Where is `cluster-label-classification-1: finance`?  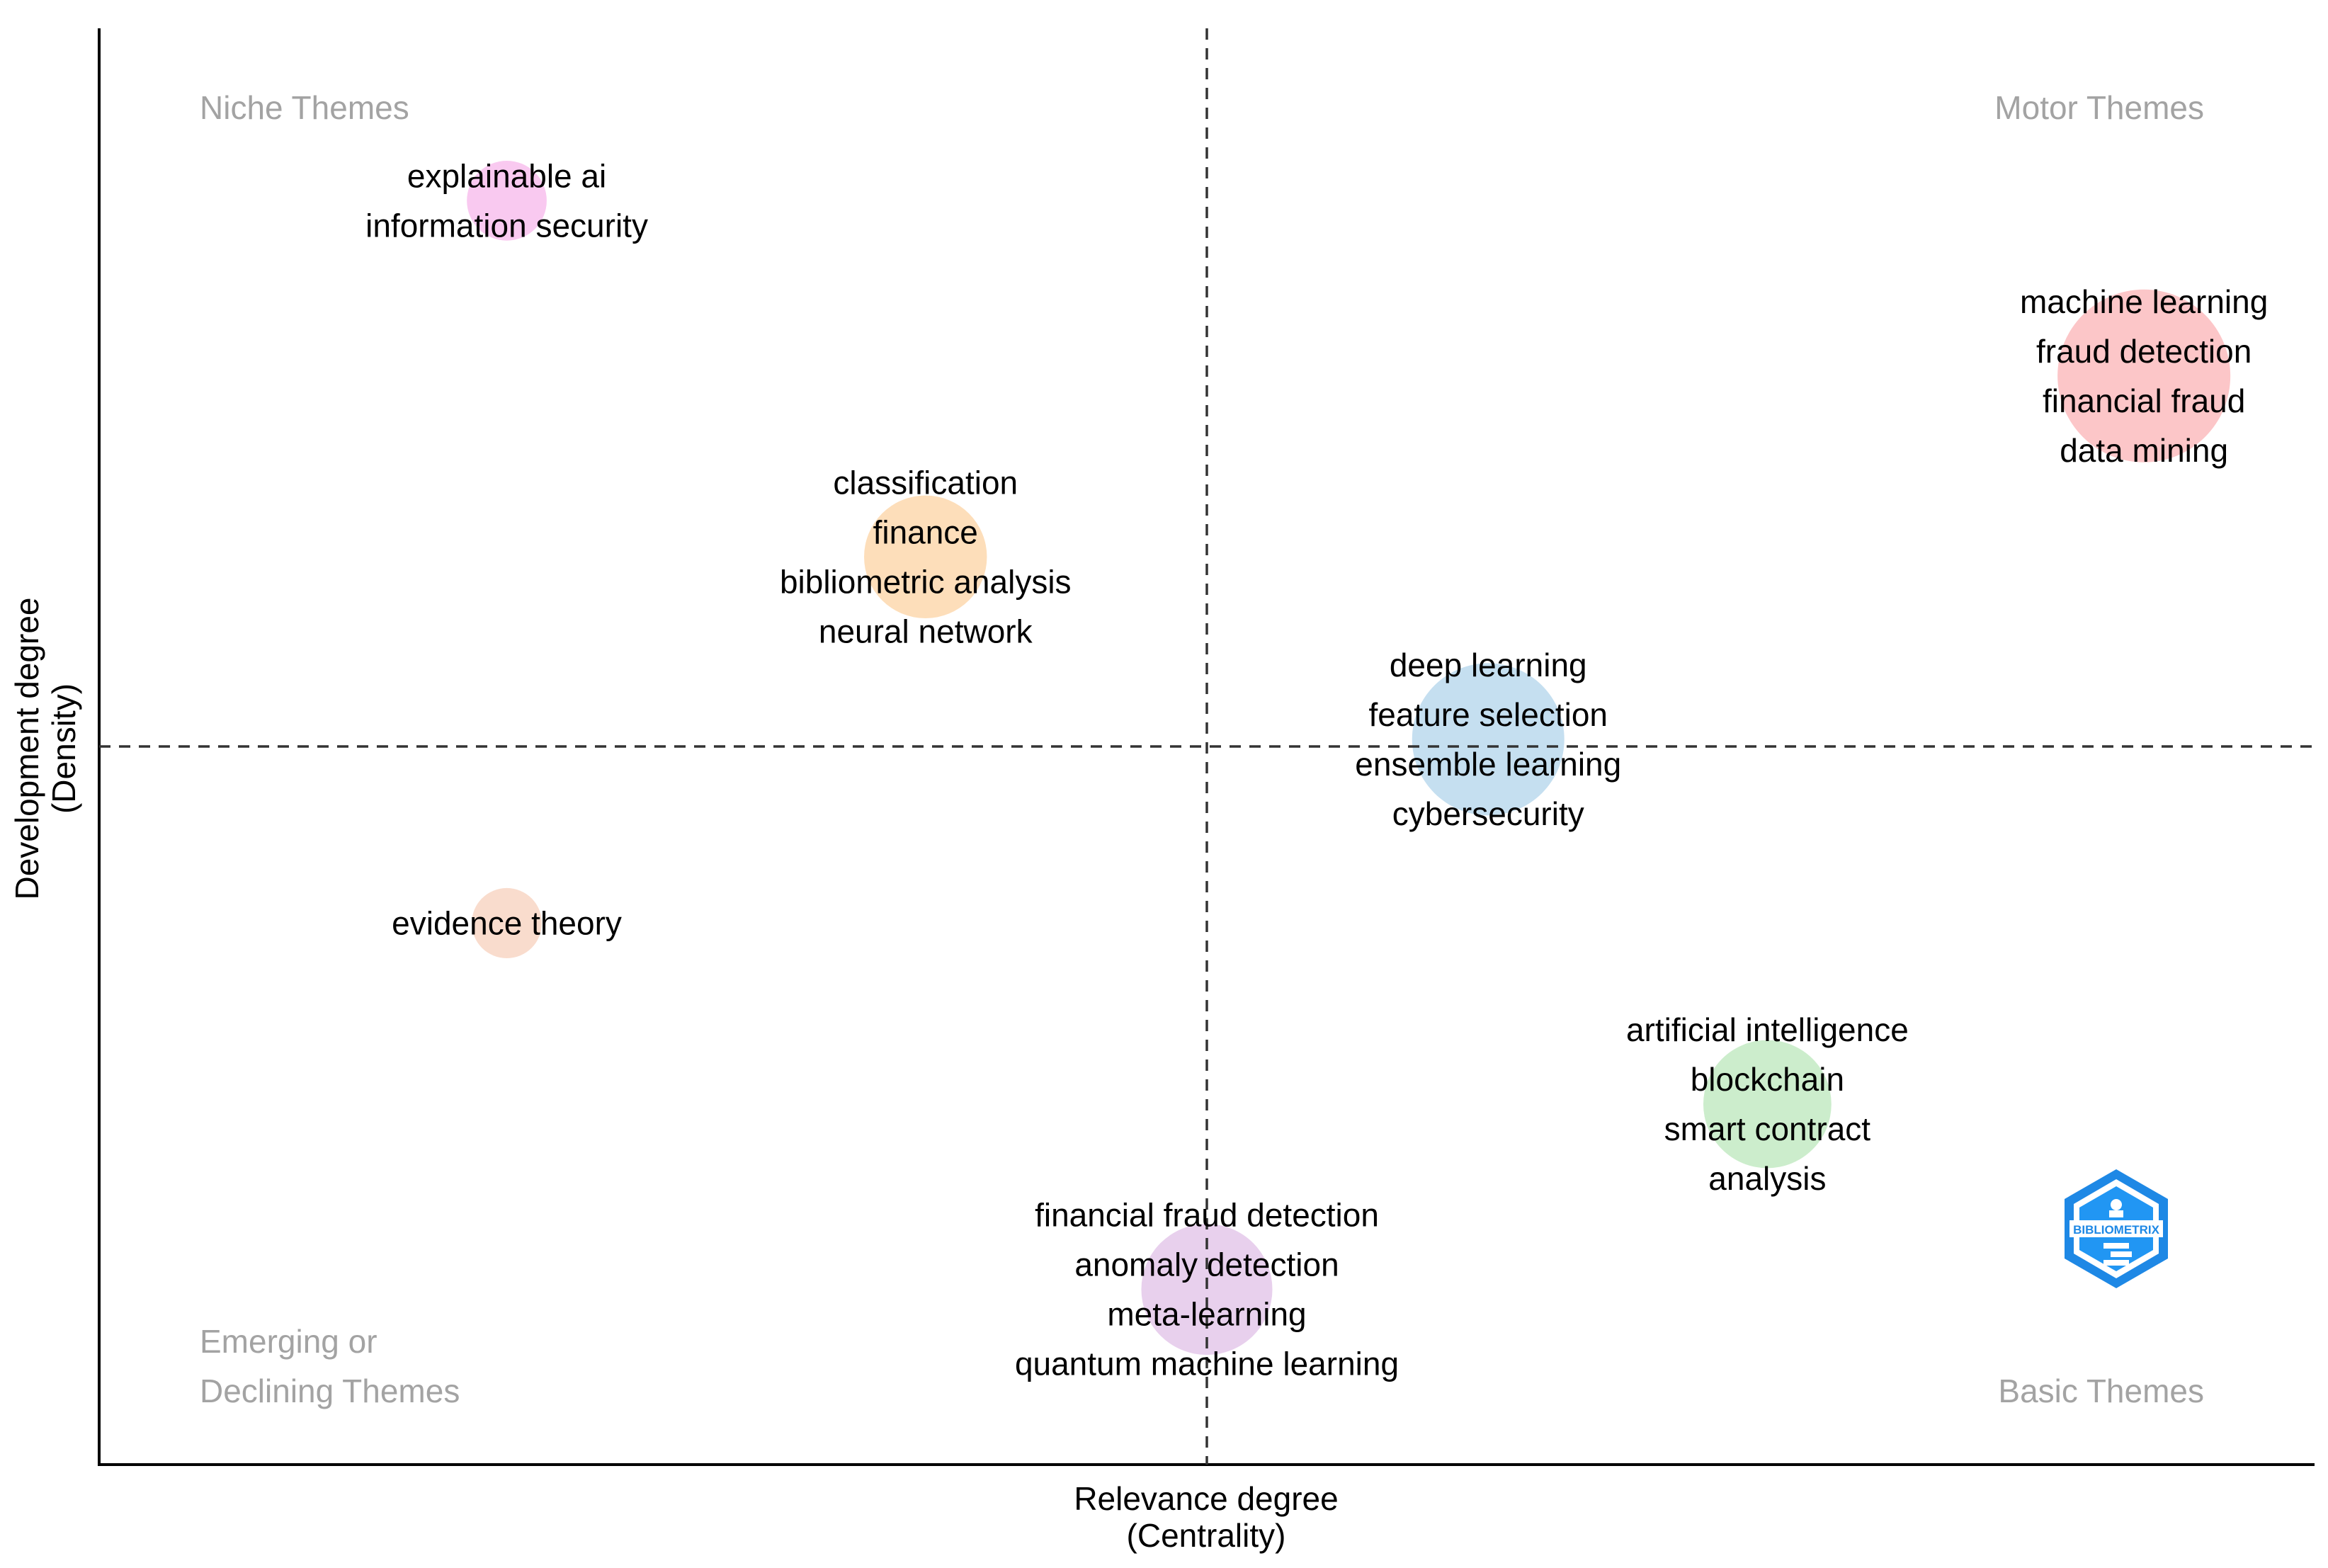 cluster-label-classification-1: finance is located at coordinates (926, 531).